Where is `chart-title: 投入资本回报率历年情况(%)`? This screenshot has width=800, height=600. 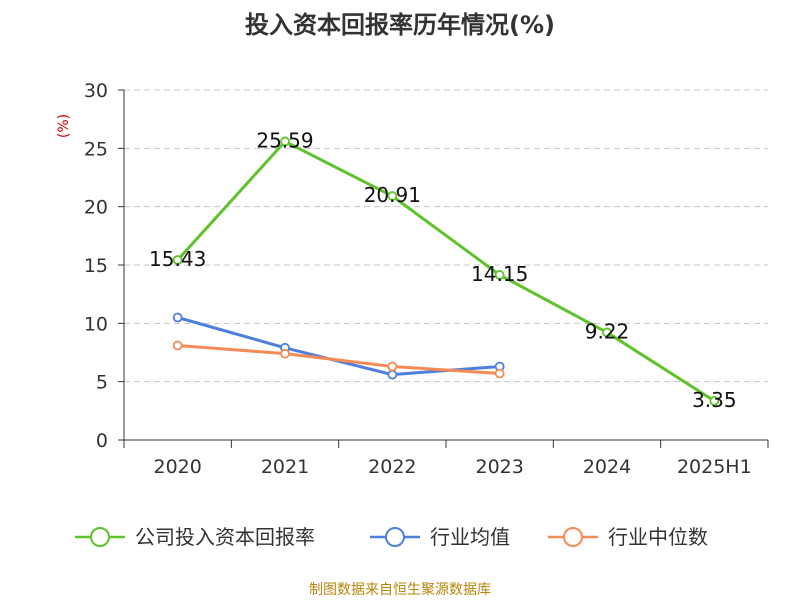
chart-title: 投入资本回报率历年情况(%) is located at coordinates (400, 25).